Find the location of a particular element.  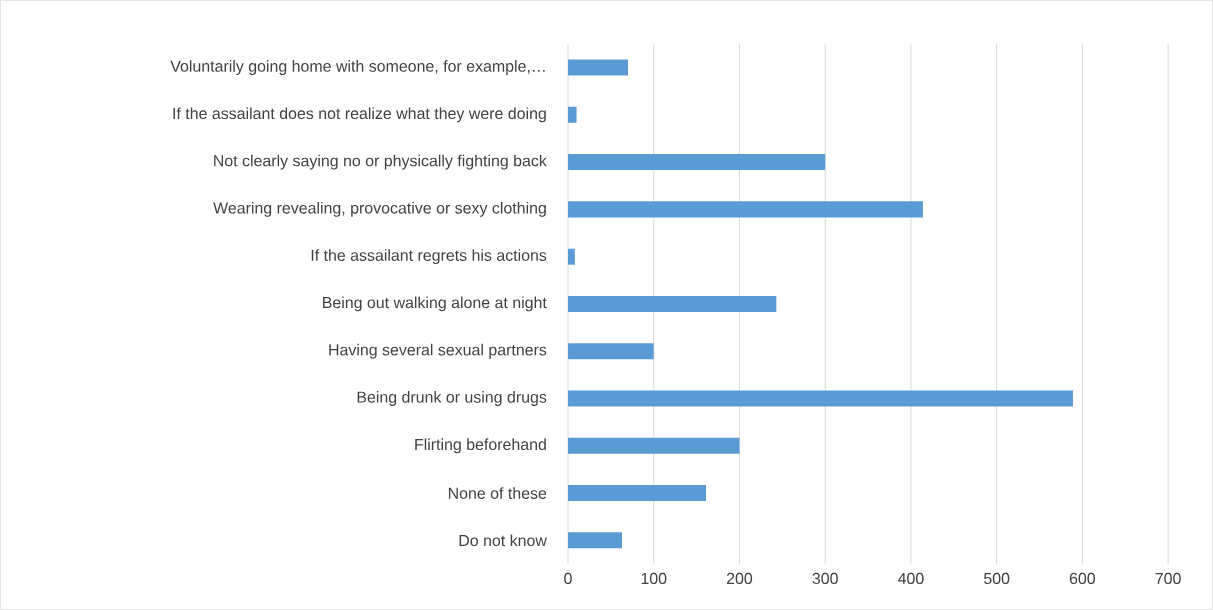

x-tick-label: 0 is located at coordinates (568, 578).